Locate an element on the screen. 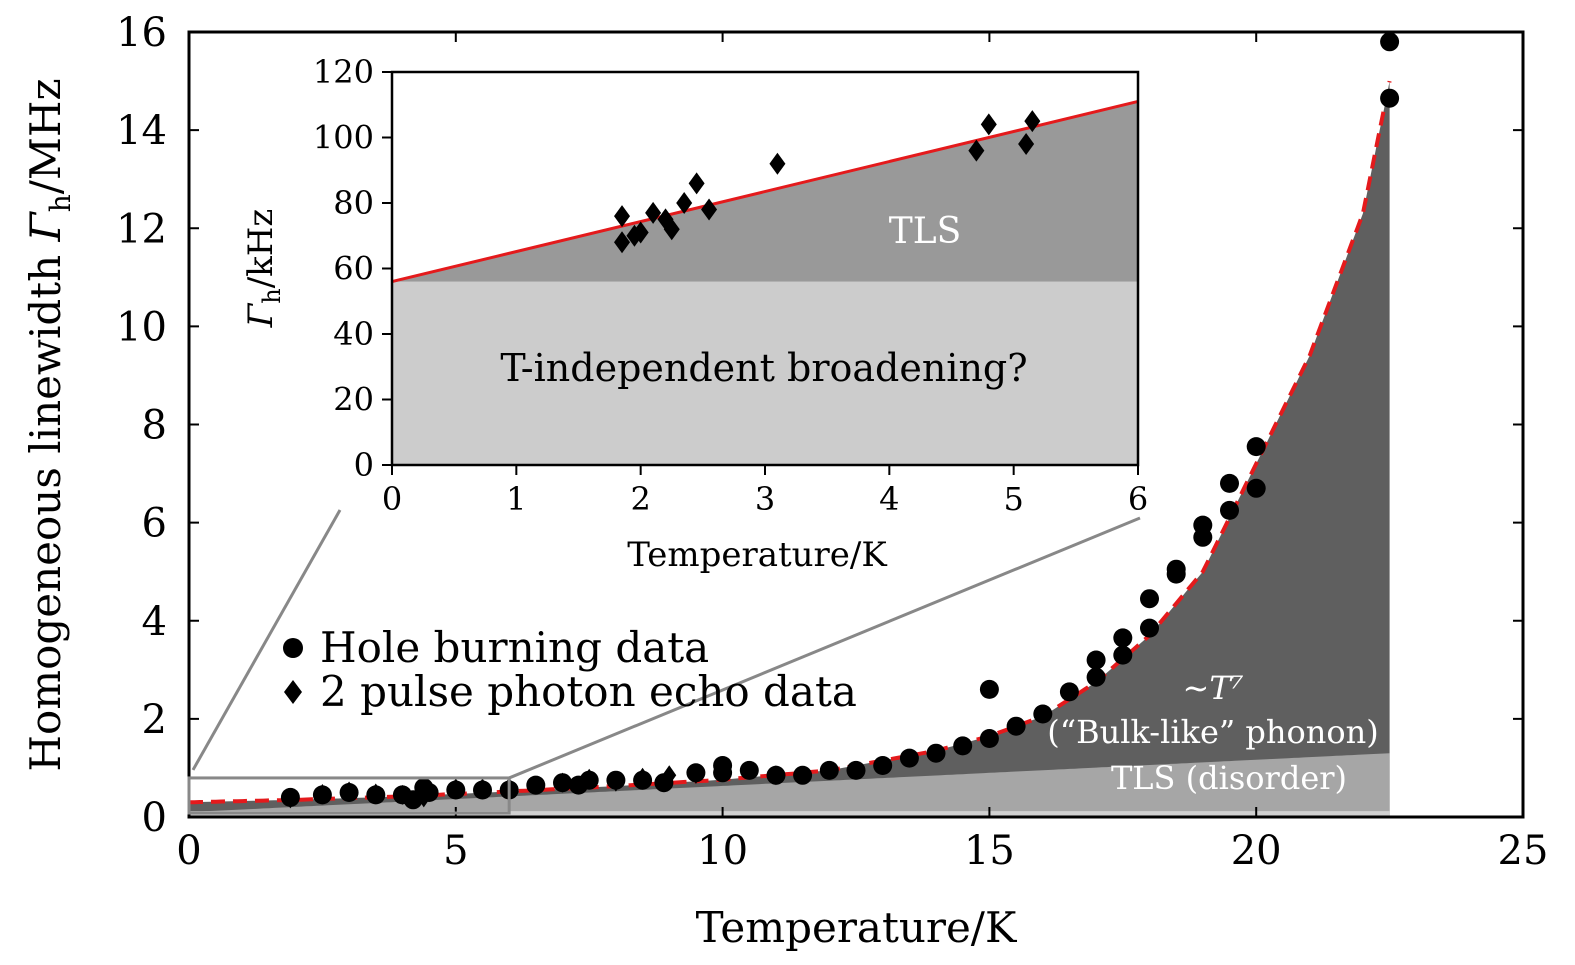 The height and width of the screenshot is (965, 1575). legend-diamond-marker is located at coordinates (293, 692).